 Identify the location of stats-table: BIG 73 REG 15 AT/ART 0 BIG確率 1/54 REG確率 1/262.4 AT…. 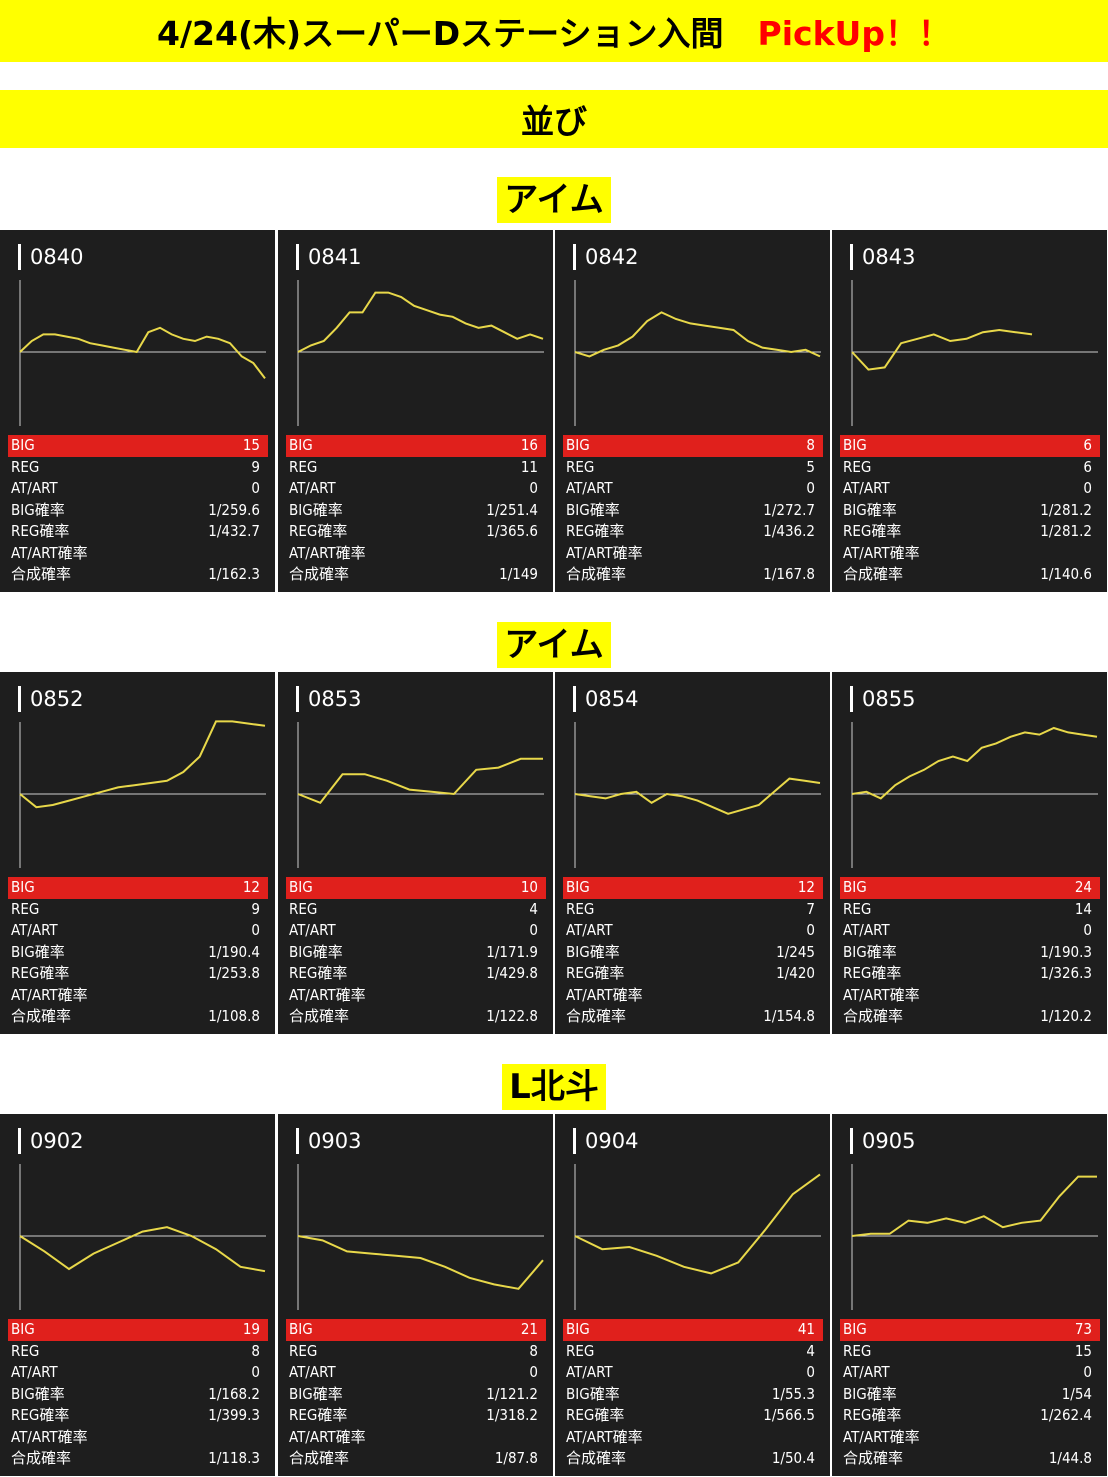
(970, 1394).